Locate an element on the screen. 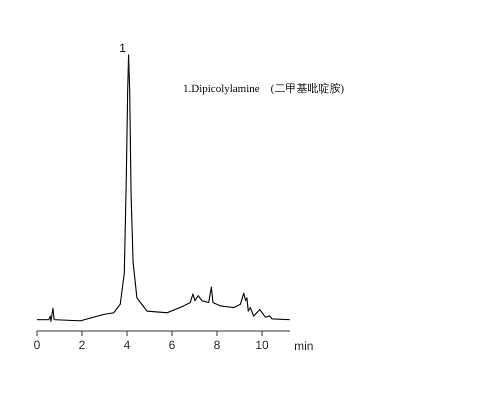 This screenshot has height=396, width=495. x-tick-label: 4 is located at coordinates (127, 345).